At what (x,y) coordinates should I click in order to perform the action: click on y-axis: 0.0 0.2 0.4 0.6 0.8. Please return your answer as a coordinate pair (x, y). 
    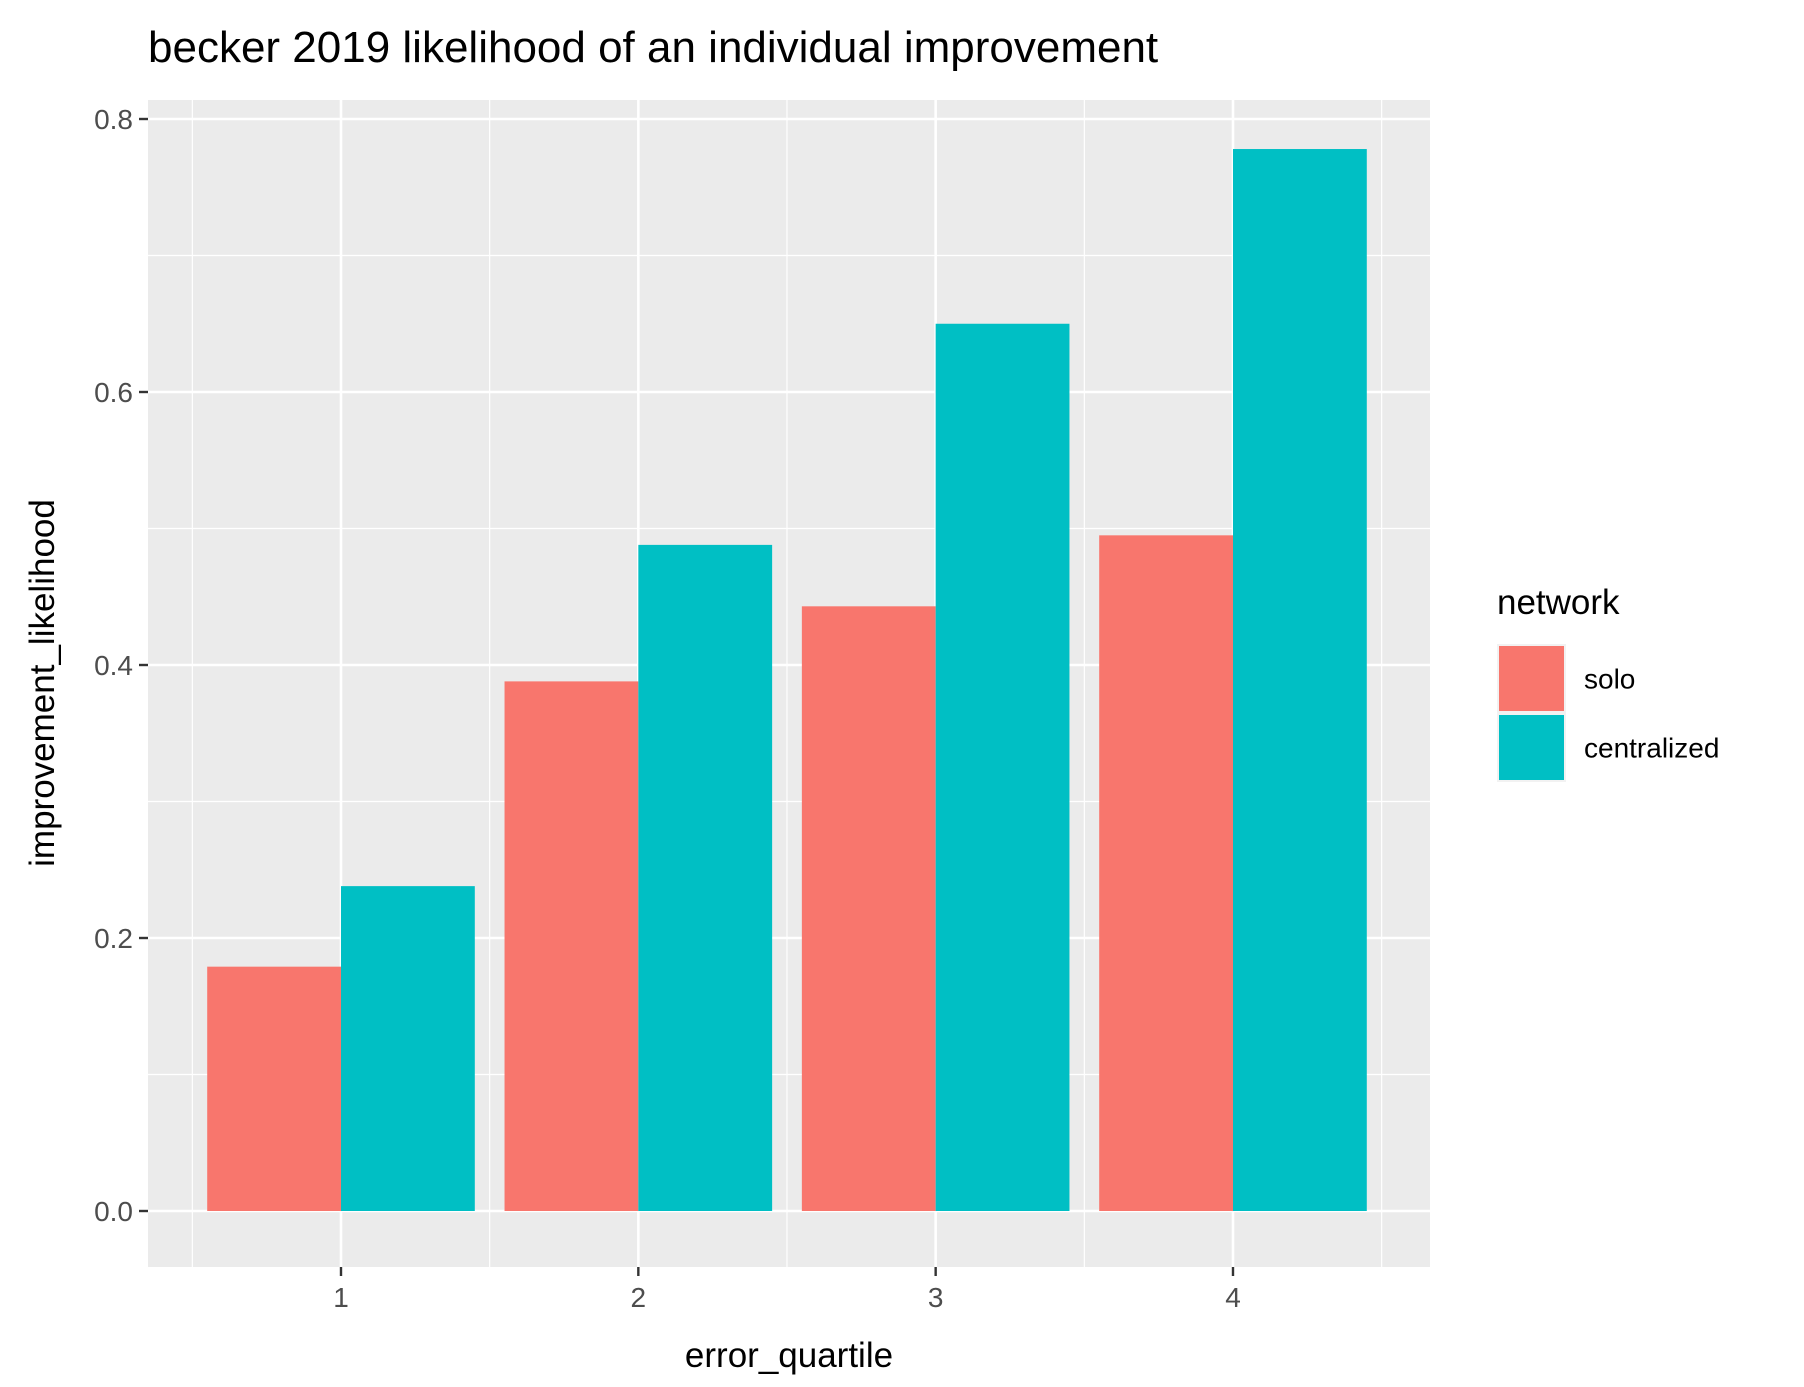
    Looking at the image, I should click on (121, 665).